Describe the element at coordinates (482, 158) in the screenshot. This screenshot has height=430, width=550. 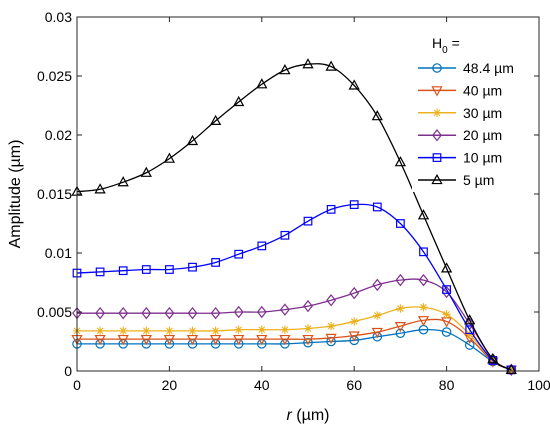
I see `legend-label-4: 10 µm` at that location.